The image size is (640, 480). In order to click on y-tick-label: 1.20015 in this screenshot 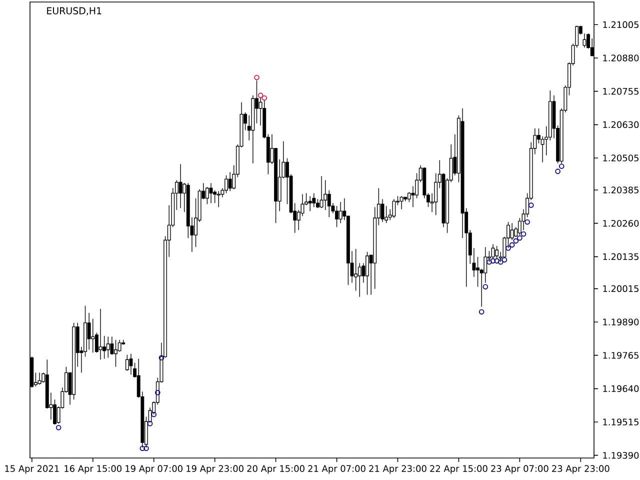, I will do `click(620, 288)`.